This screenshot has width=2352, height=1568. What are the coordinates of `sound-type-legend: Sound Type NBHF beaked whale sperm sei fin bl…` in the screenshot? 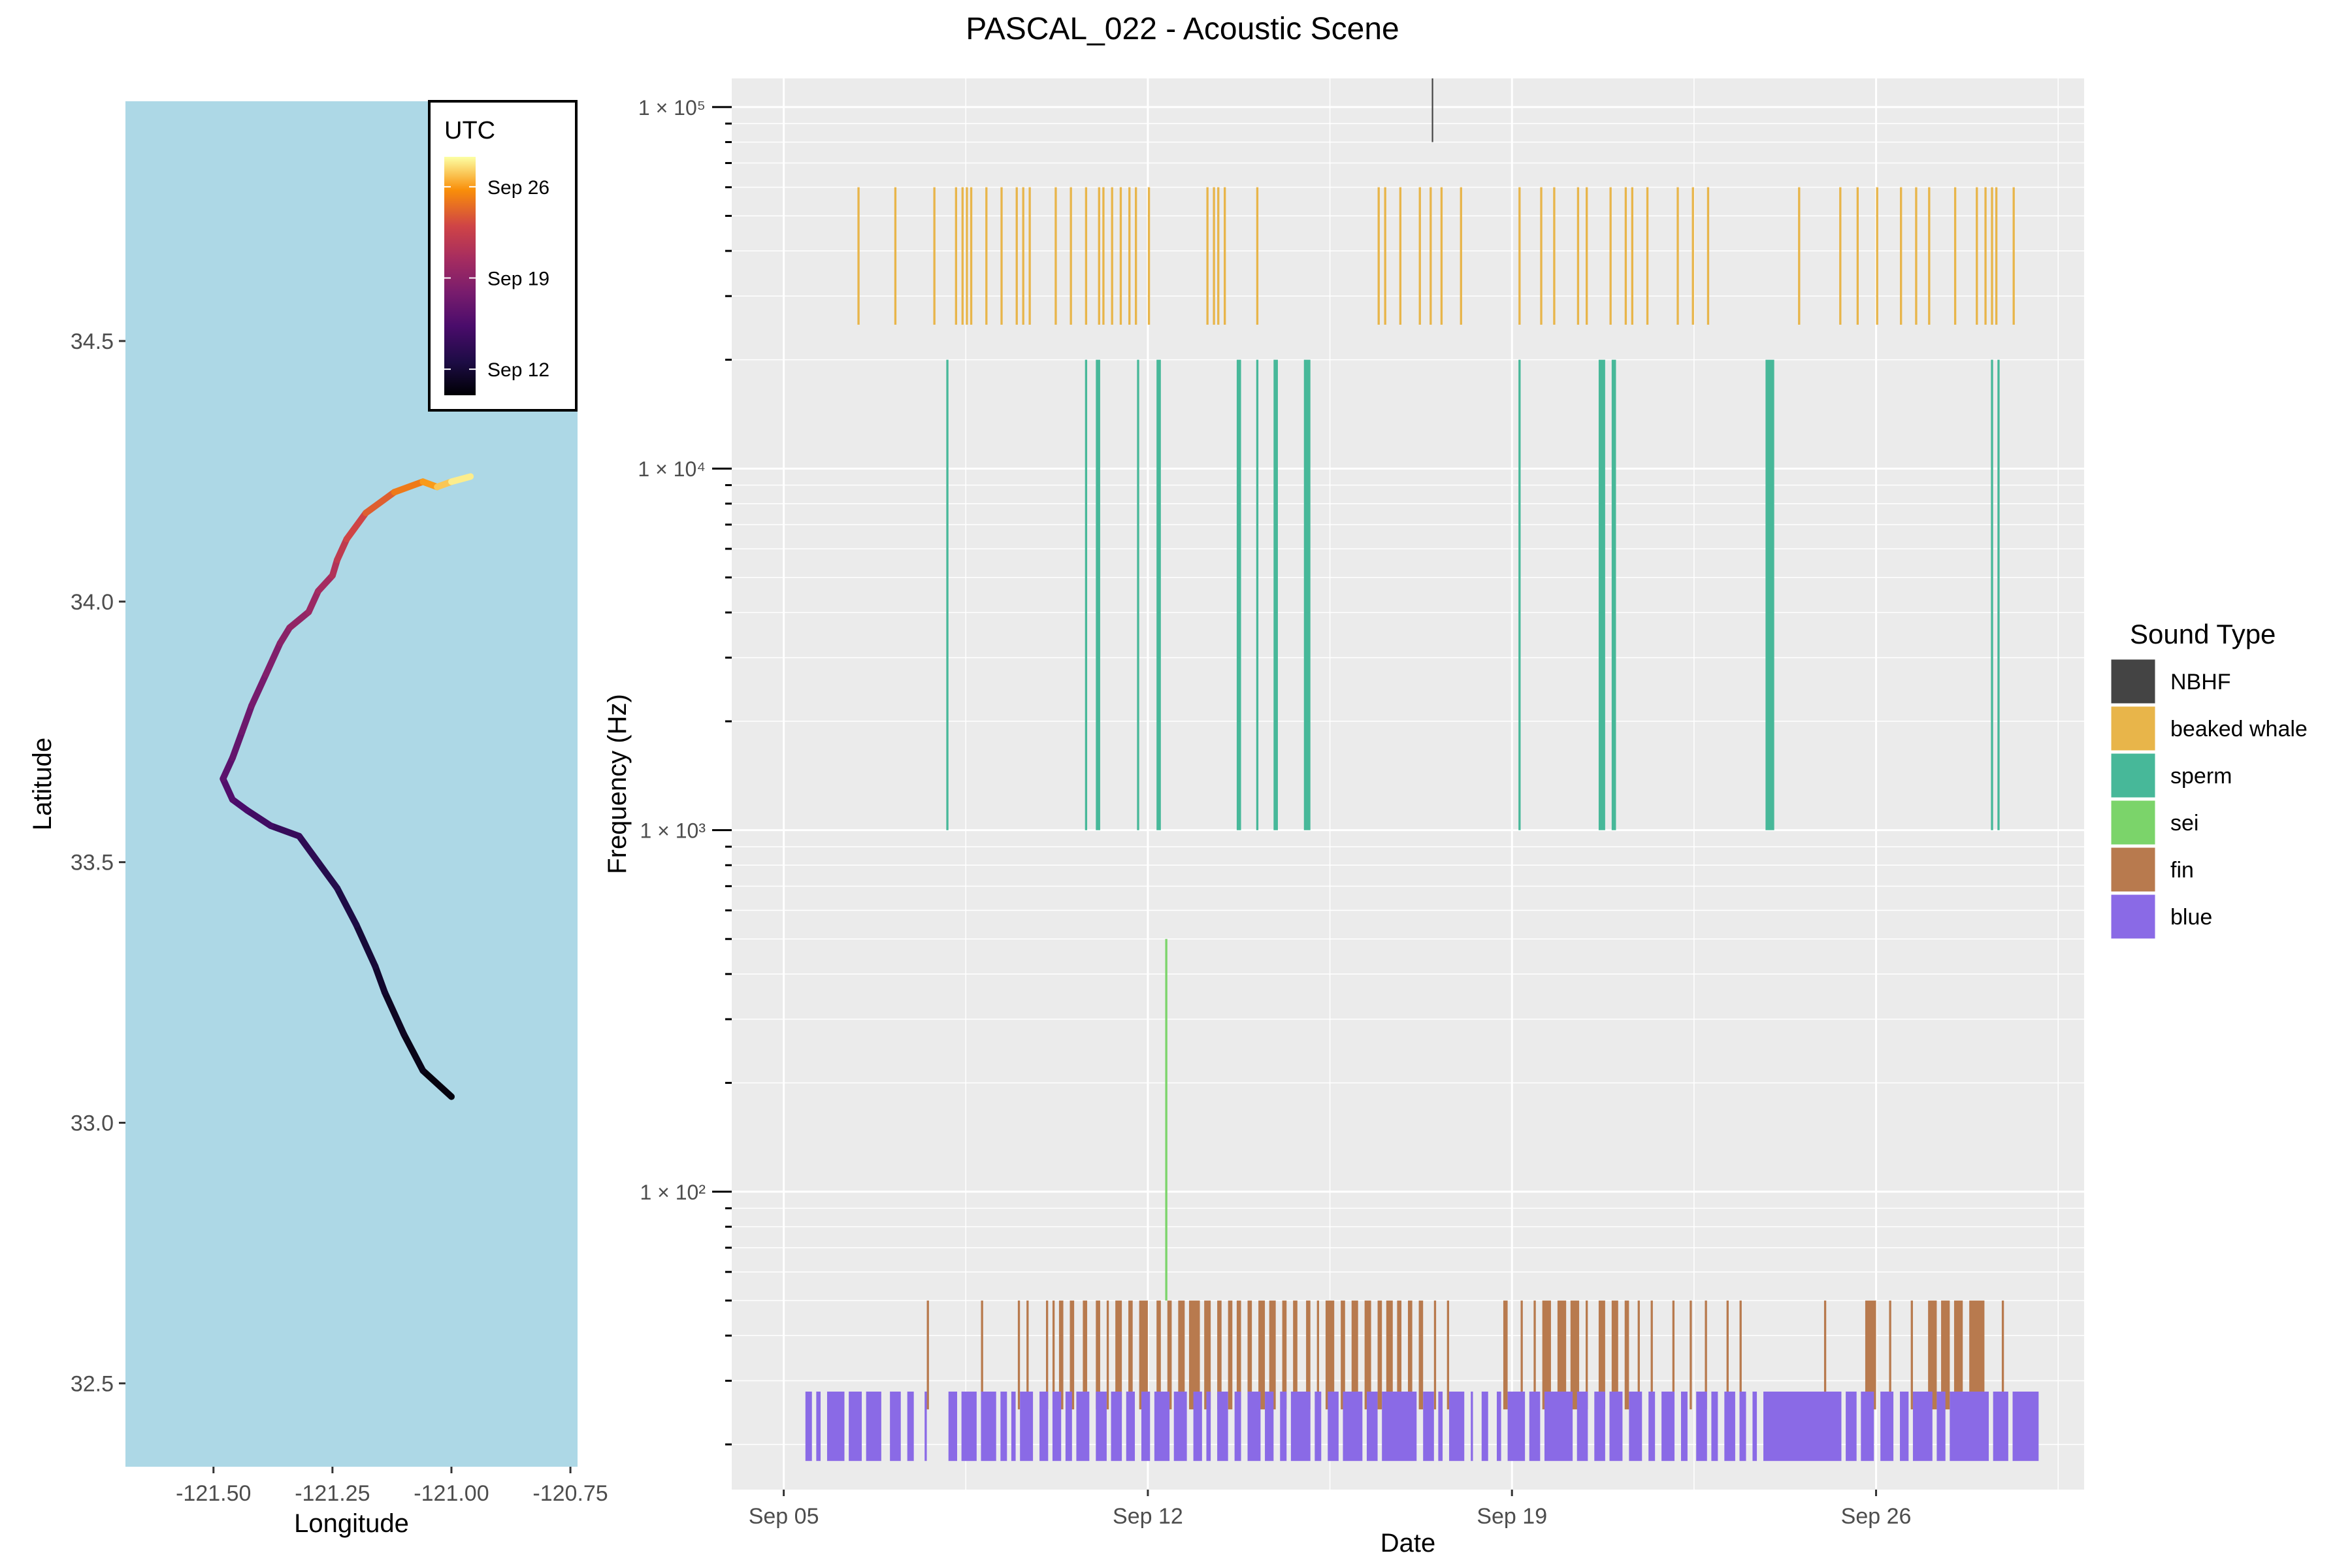 It's located at (2208, 780).